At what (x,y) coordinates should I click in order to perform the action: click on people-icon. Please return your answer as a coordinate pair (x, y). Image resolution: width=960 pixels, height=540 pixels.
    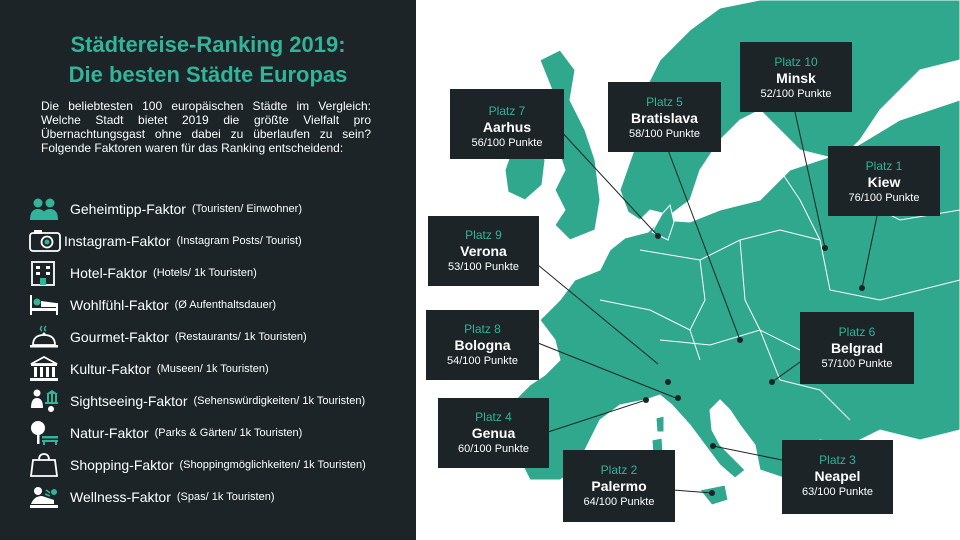
    Looking at the image, I should click on (45, 209).